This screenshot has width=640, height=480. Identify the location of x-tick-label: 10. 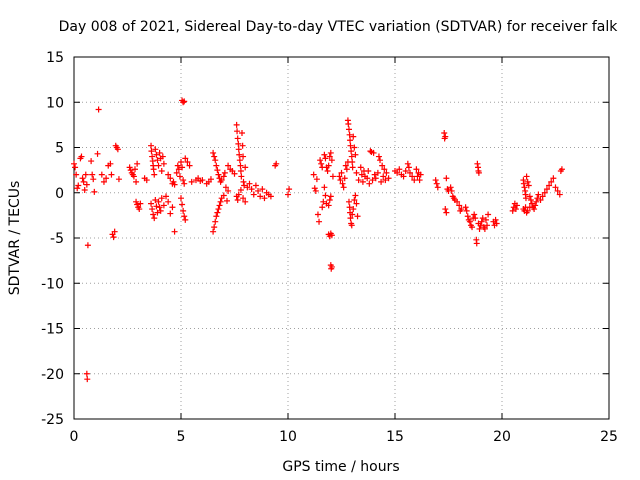
(288, 437).